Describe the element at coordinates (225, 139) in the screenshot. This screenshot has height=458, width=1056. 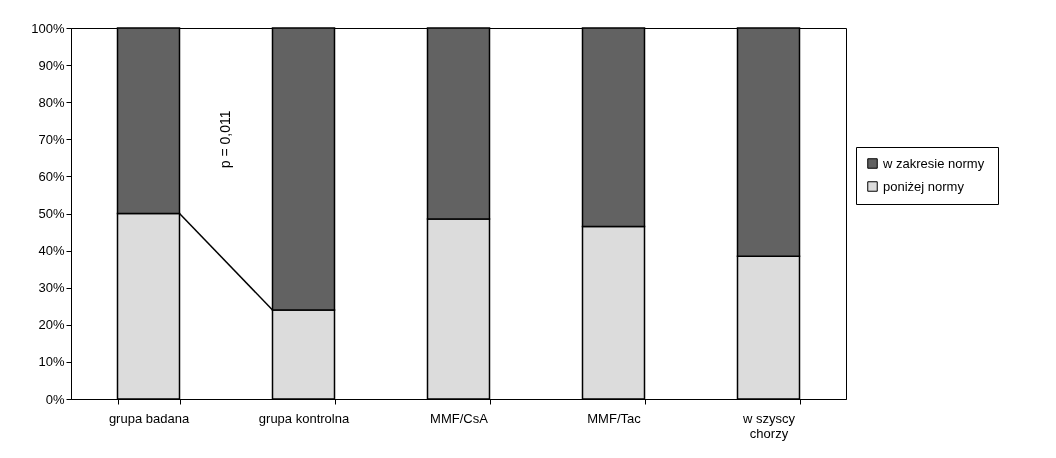
I see `annotation: p = 0,011` at that location.